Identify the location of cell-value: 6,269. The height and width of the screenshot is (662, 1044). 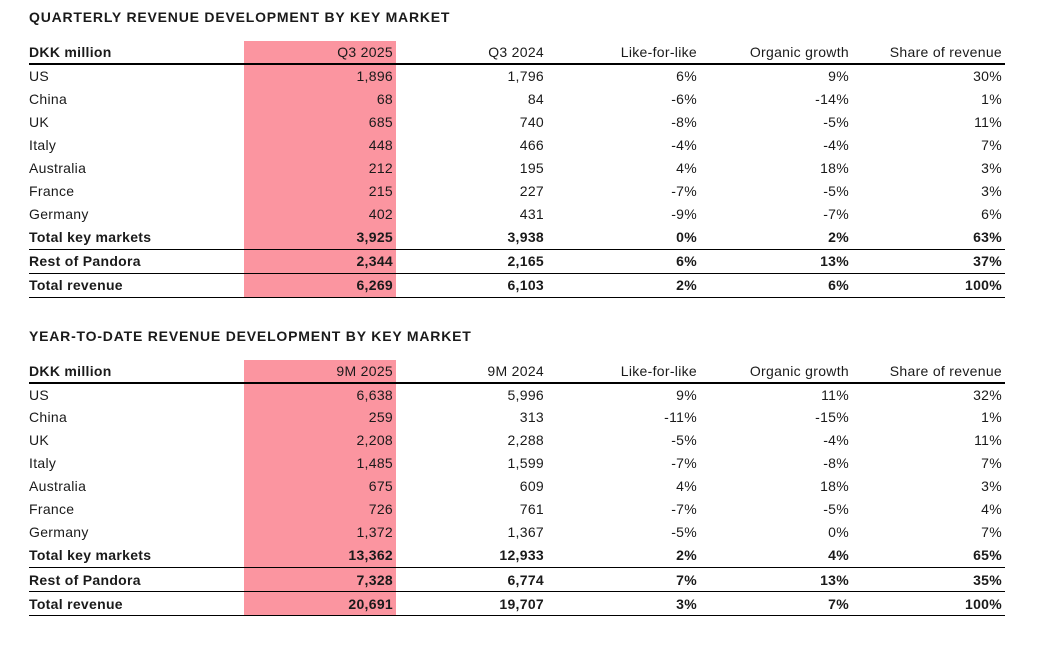
(320, 285).